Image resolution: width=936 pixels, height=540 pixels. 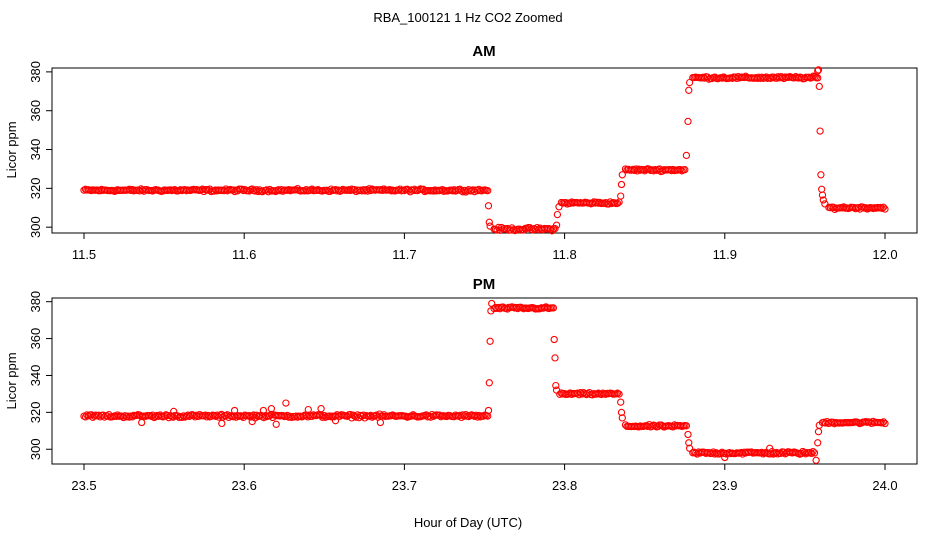 What do you see at coordinates (84, 254) in the screenshot?
I see `am-x-tick-label: 11.5` at bounding box center [84, 254].